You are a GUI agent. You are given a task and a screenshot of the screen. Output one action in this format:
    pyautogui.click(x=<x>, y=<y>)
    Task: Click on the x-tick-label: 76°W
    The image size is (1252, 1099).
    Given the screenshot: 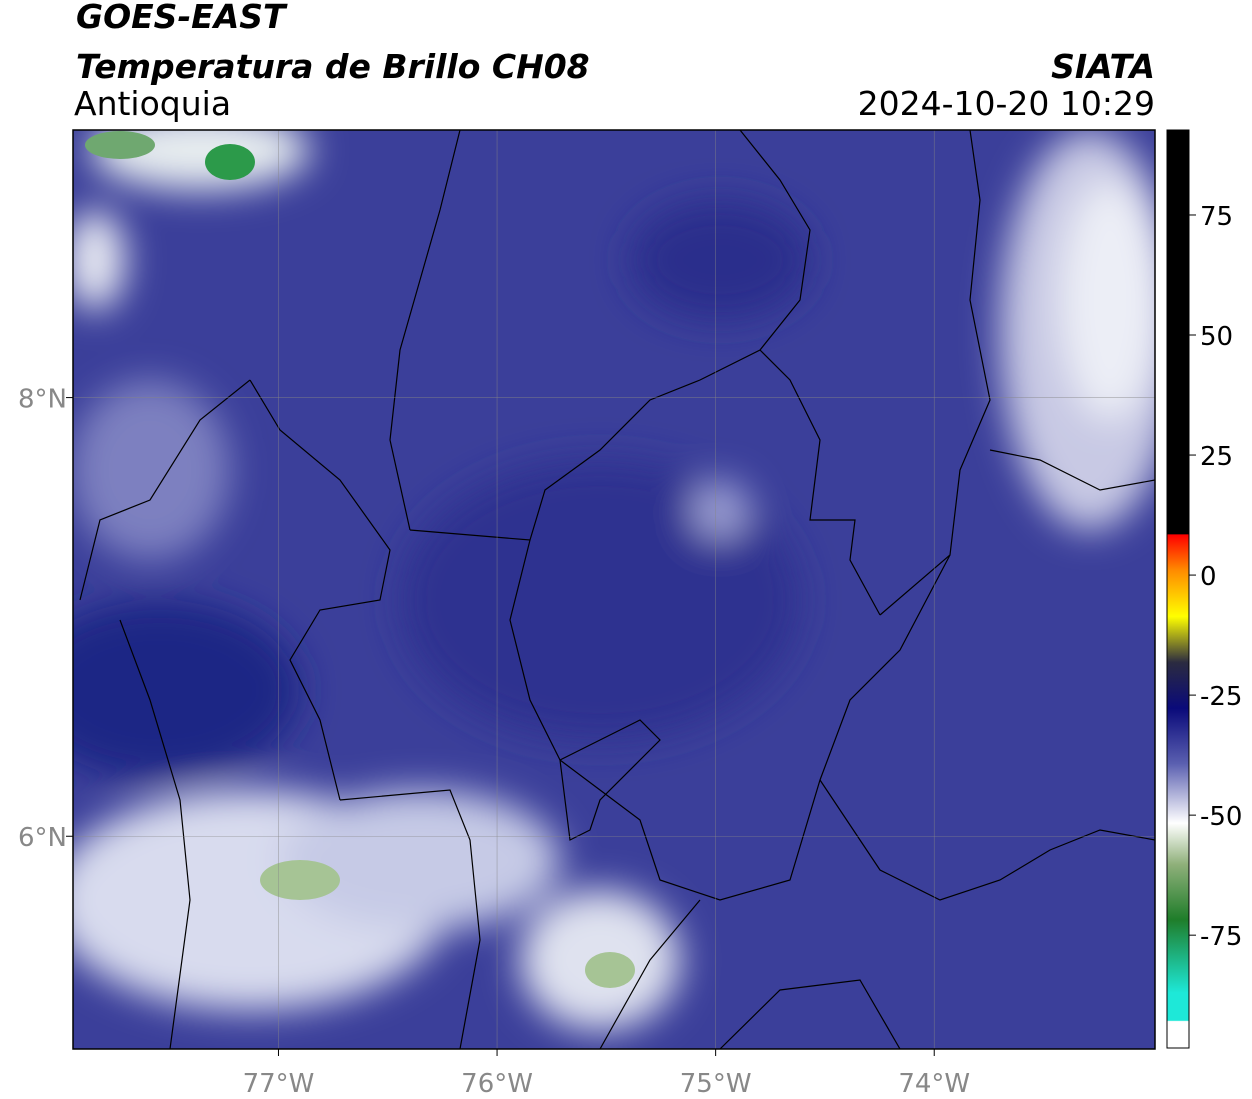 What is the action you would take?
    pyautogui.click(x=497, y=1084)
    